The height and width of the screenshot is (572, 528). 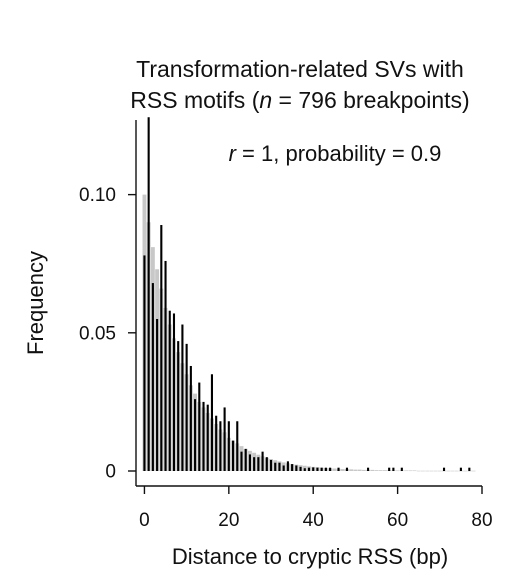 I want to click on y-tick-label-2: 0.10, so click(x=97, y=195).